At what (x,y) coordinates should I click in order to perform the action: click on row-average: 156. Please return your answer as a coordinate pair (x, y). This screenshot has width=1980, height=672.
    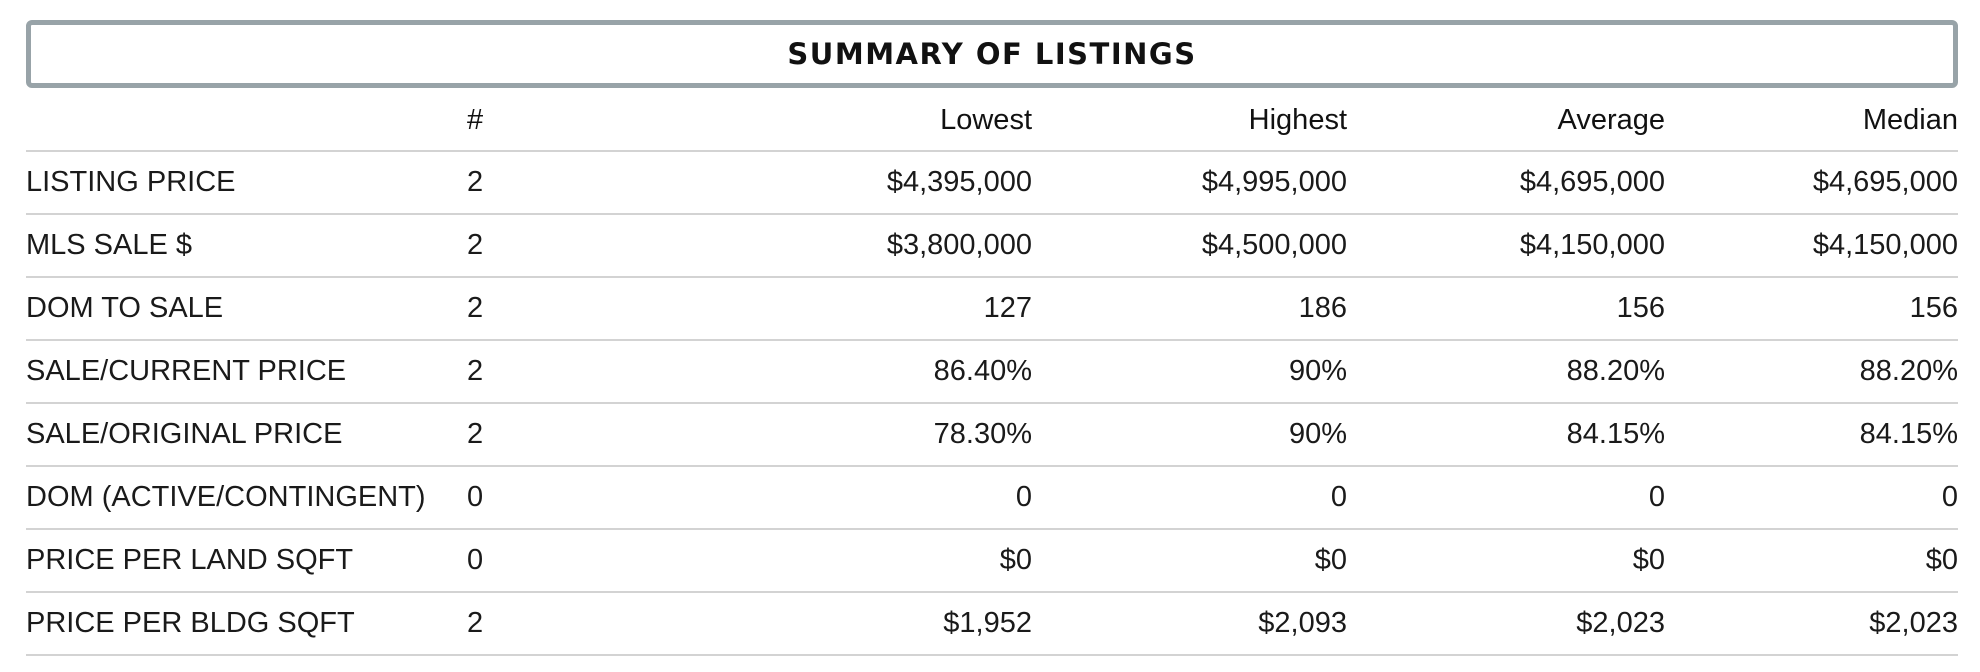
    Looking at the image, I should click on (1506, 309).